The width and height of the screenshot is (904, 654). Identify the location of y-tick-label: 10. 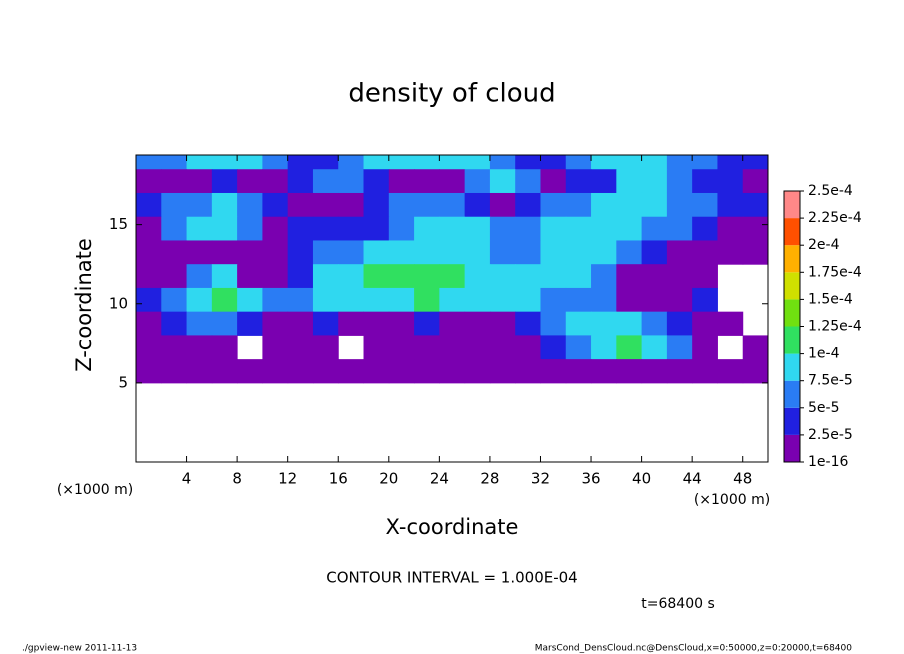
(118, 303).